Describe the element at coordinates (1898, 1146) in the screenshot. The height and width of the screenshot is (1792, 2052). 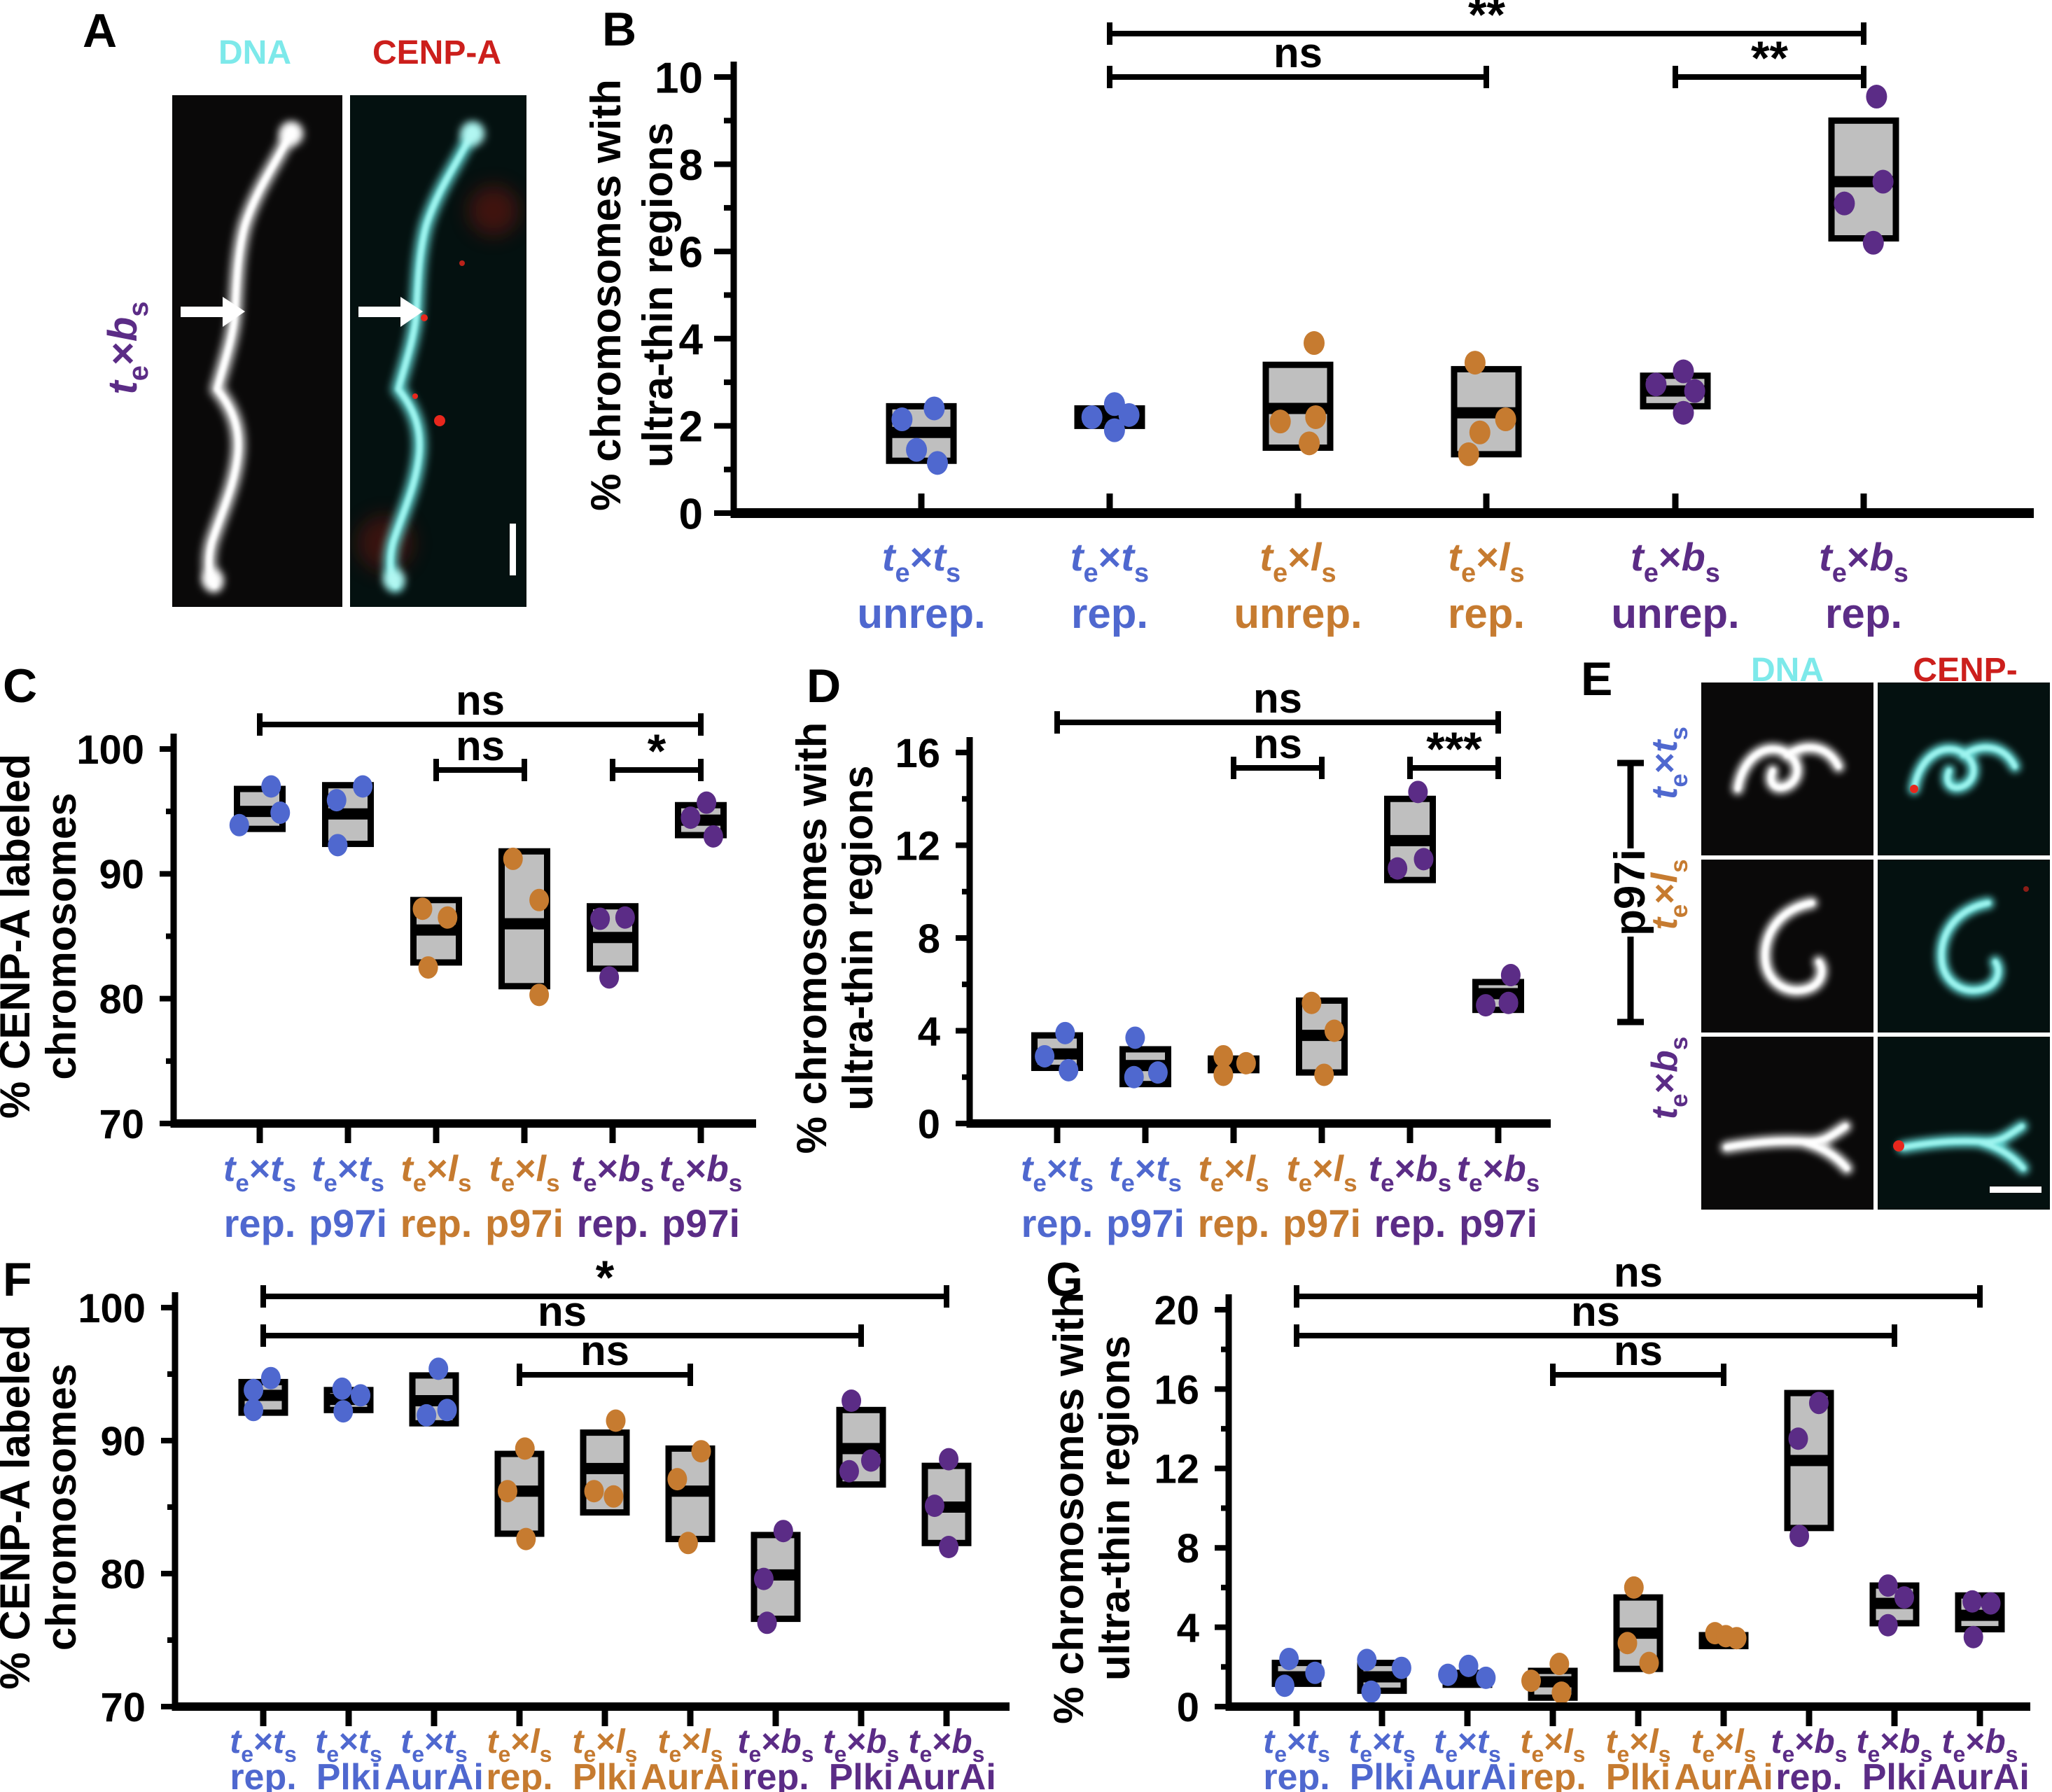
I see `cenpa-focus` at that location.